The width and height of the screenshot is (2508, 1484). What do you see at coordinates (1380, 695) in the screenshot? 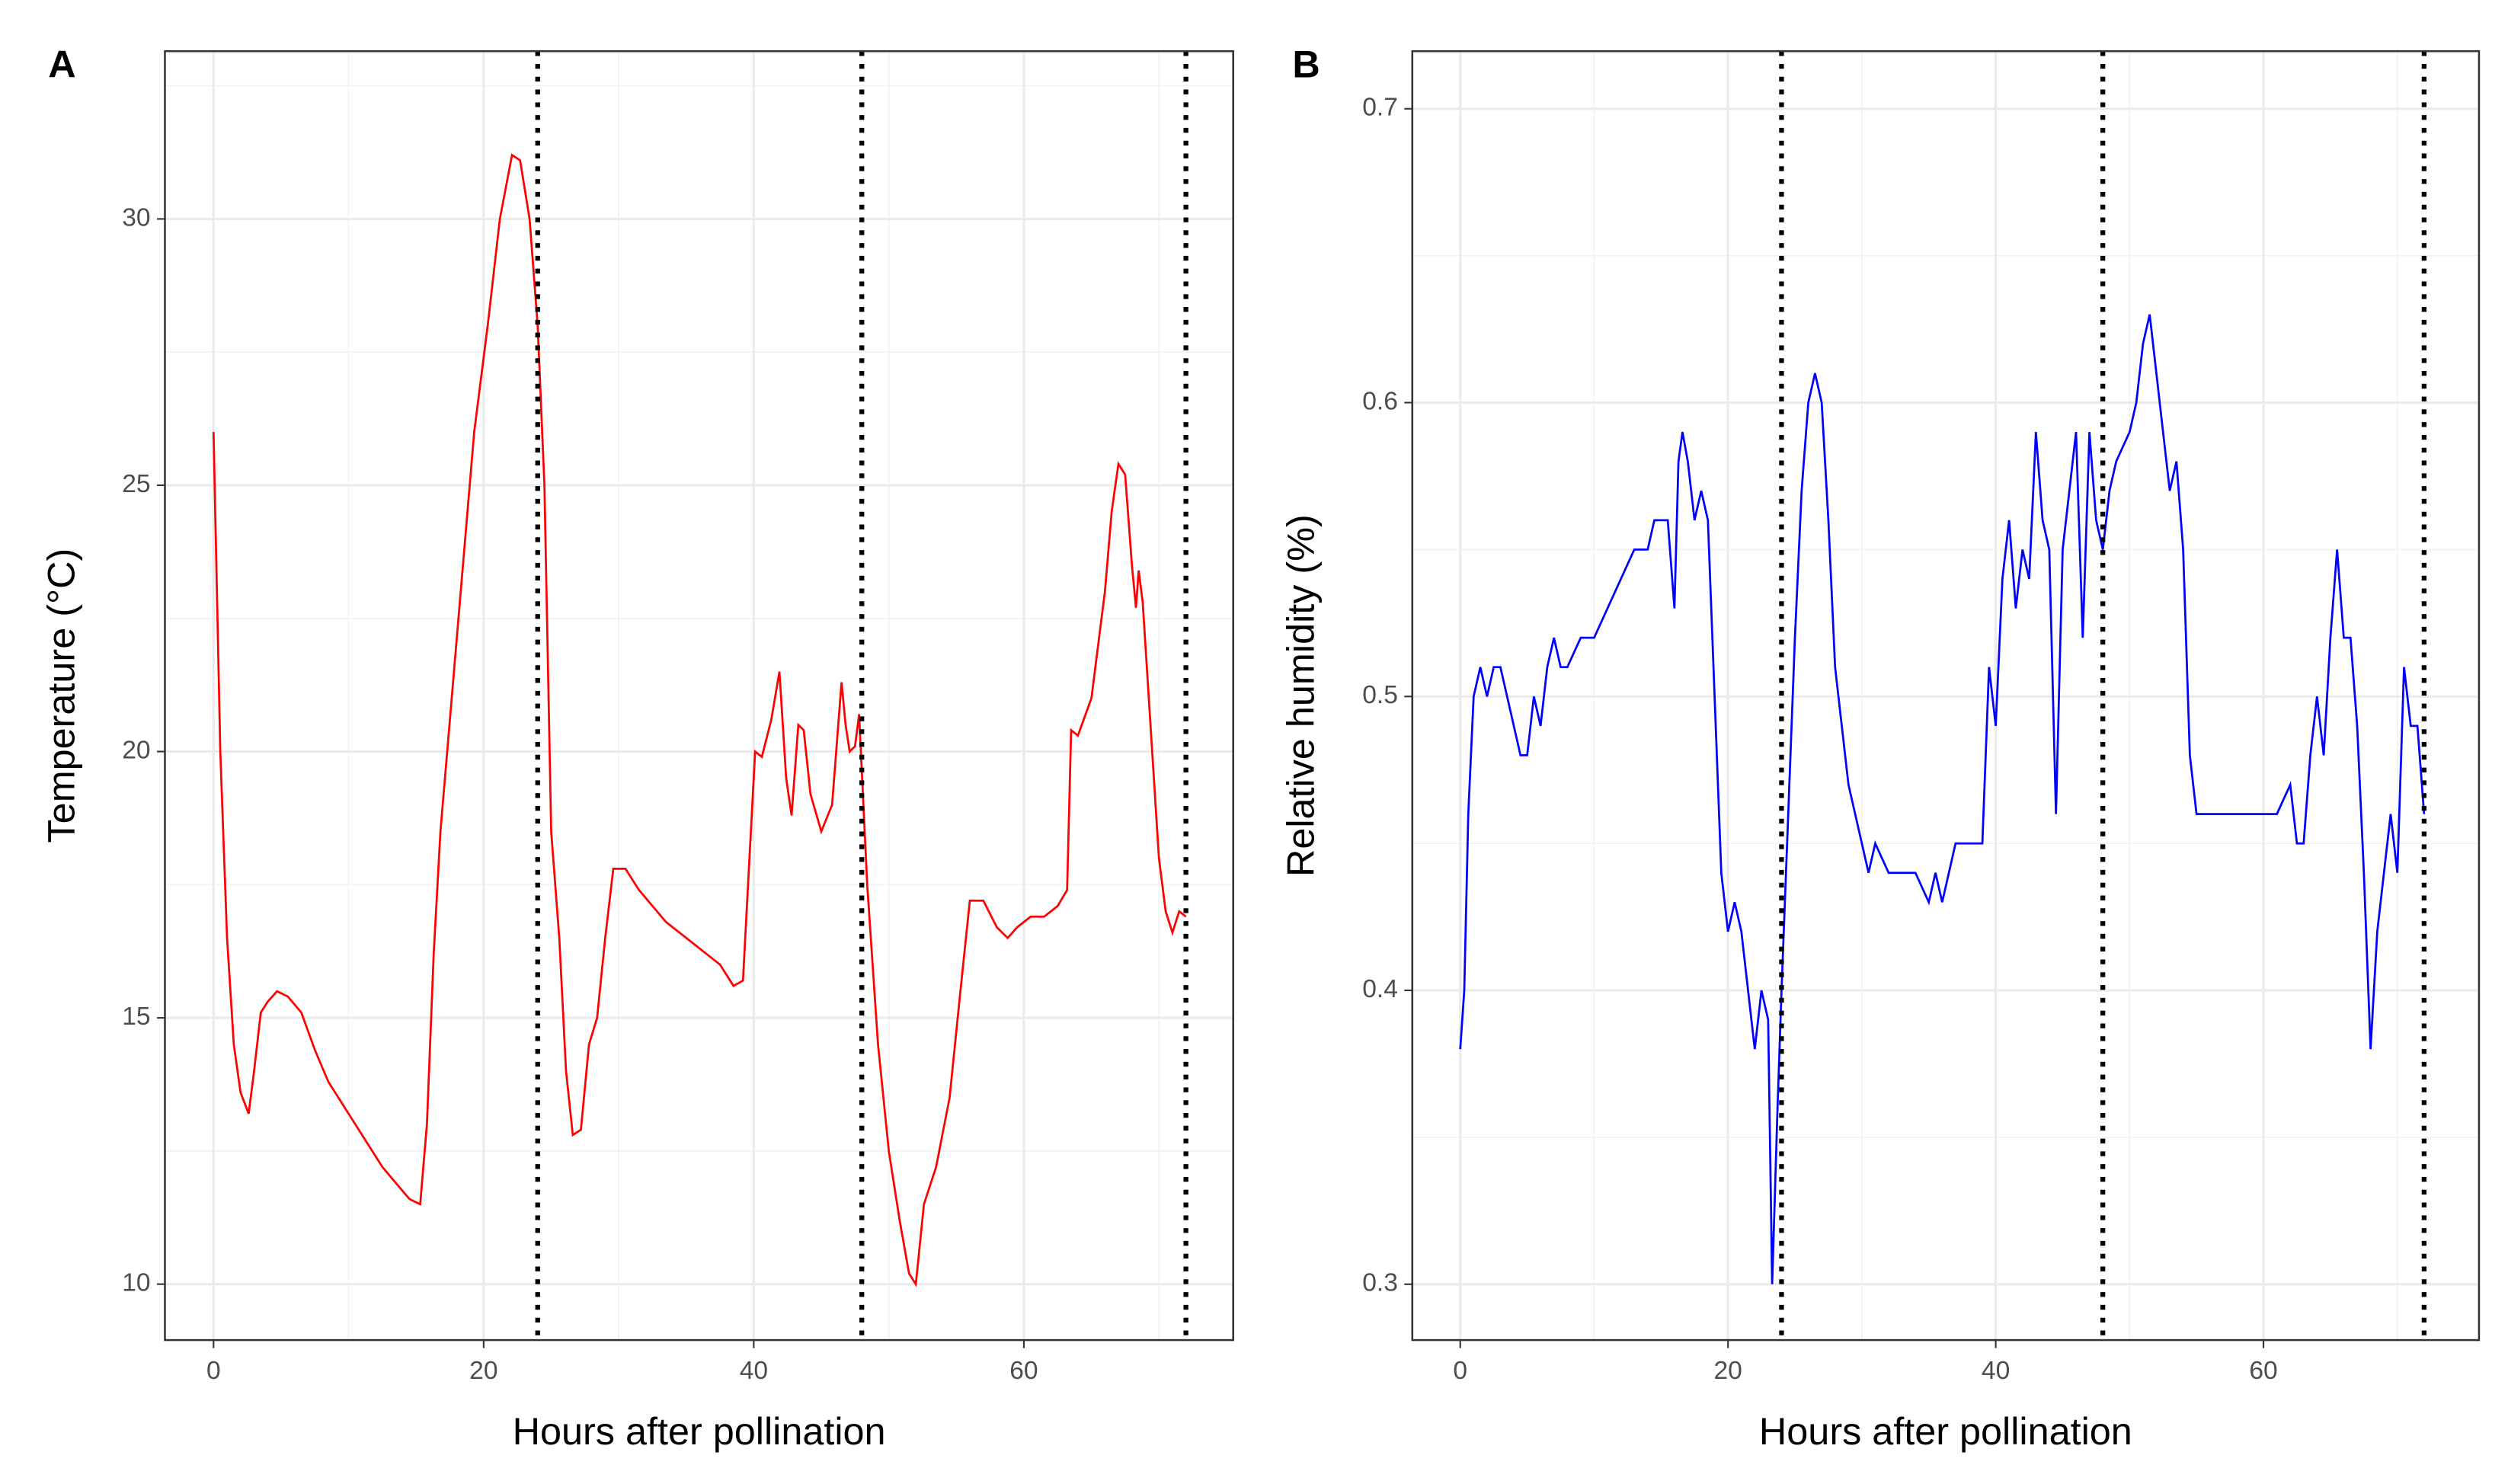
I see `y-tick-label: 0.5` at bounding box center [1380, 695].